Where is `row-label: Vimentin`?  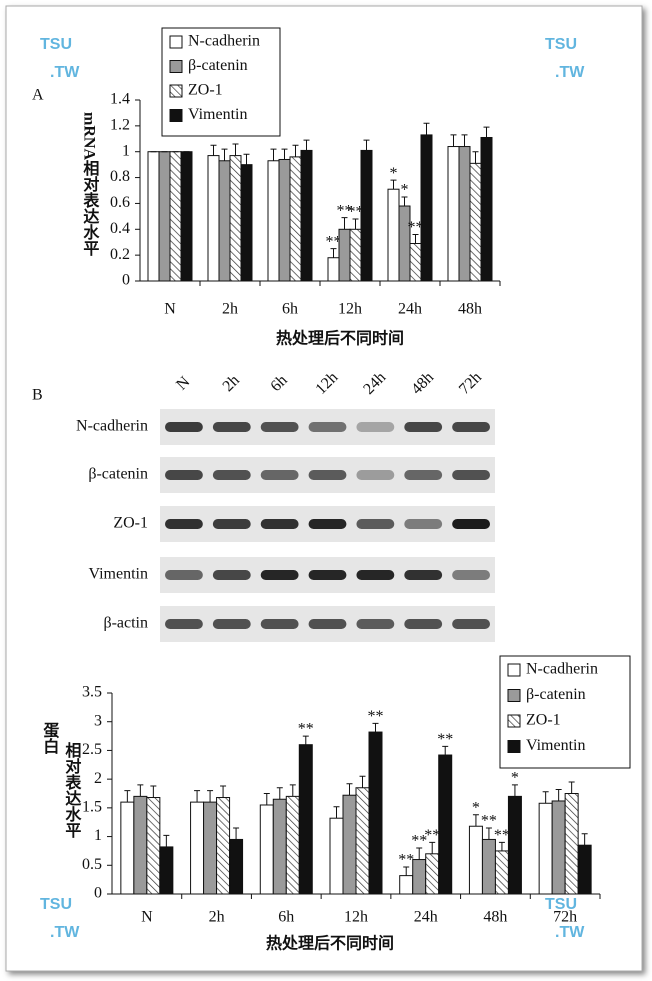
row-label: Vimentin is located at coordinates (118, 574).